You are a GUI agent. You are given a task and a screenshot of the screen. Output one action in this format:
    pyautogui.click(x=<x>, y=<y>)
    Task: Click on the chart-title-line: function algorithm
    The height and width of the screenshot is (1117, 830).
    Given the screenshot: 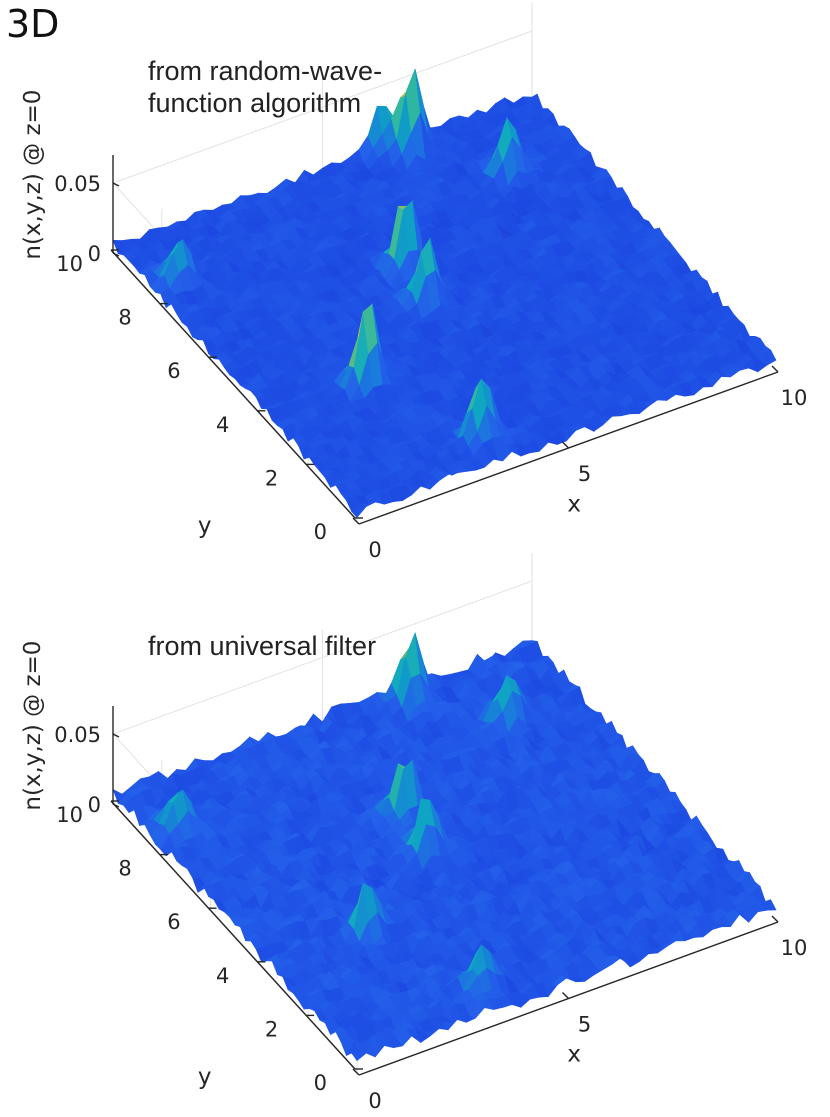 What is the action you would take?
    pyautogui.click(x=254, y=103)
    